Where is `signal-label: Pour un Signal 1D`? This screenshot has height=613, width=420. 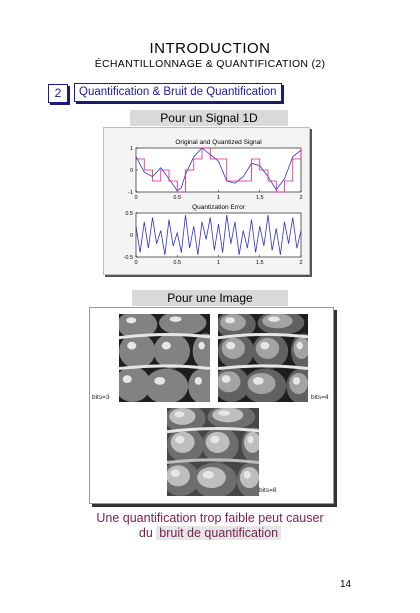 signal-label: Pour un Signal 1D is located at coordinates (209, 118).